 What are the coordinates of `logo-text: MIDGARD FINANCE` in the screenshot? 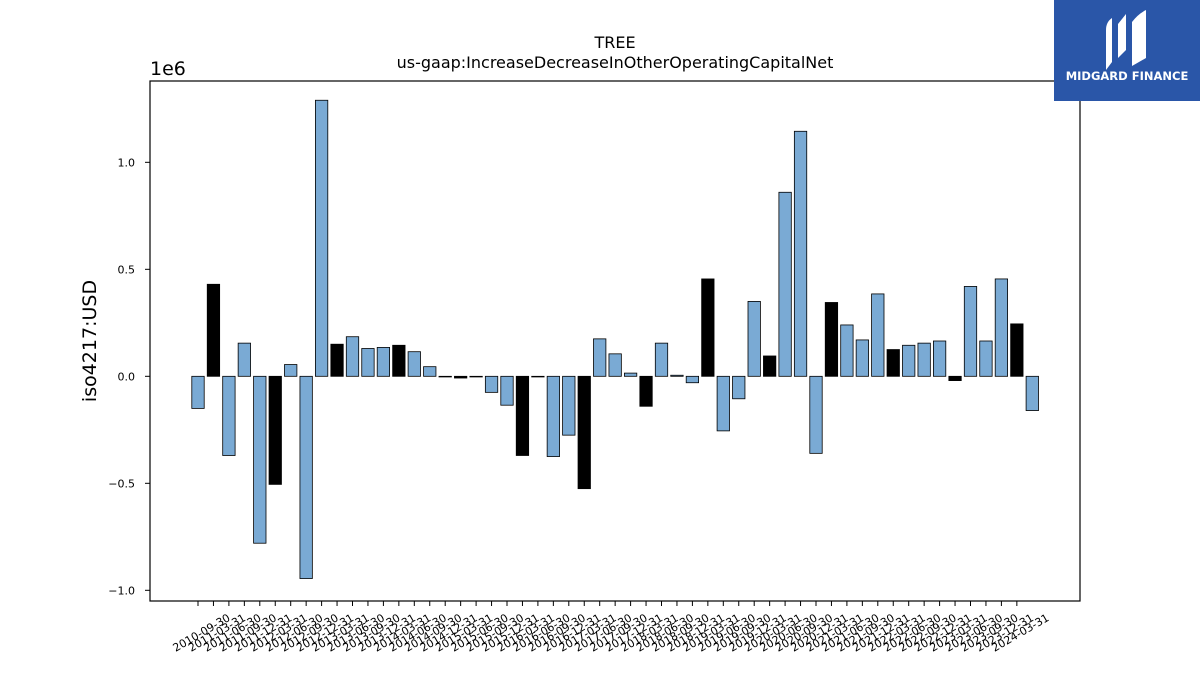 It's located at (1127, 76).